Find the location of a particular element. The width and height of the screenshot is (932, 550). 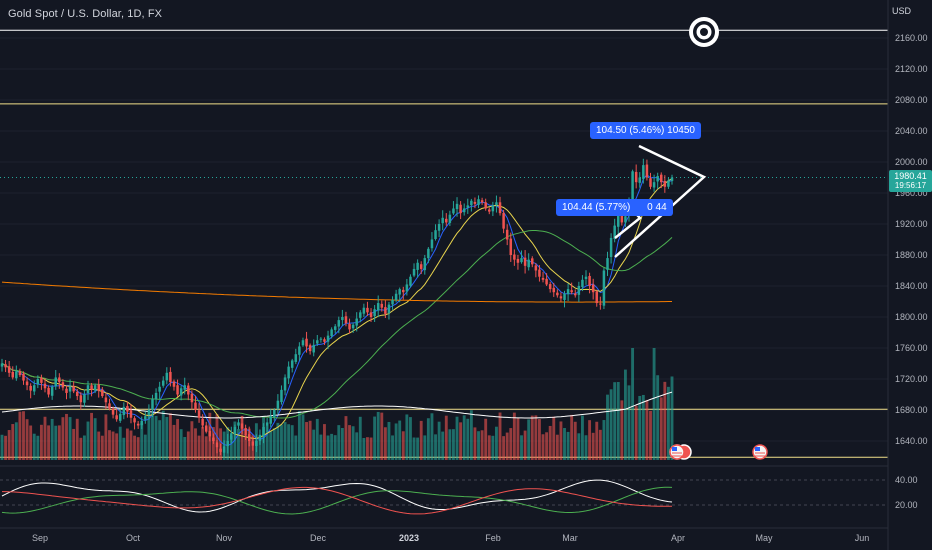

triangle-drawing is located at coordinates (660, 201).